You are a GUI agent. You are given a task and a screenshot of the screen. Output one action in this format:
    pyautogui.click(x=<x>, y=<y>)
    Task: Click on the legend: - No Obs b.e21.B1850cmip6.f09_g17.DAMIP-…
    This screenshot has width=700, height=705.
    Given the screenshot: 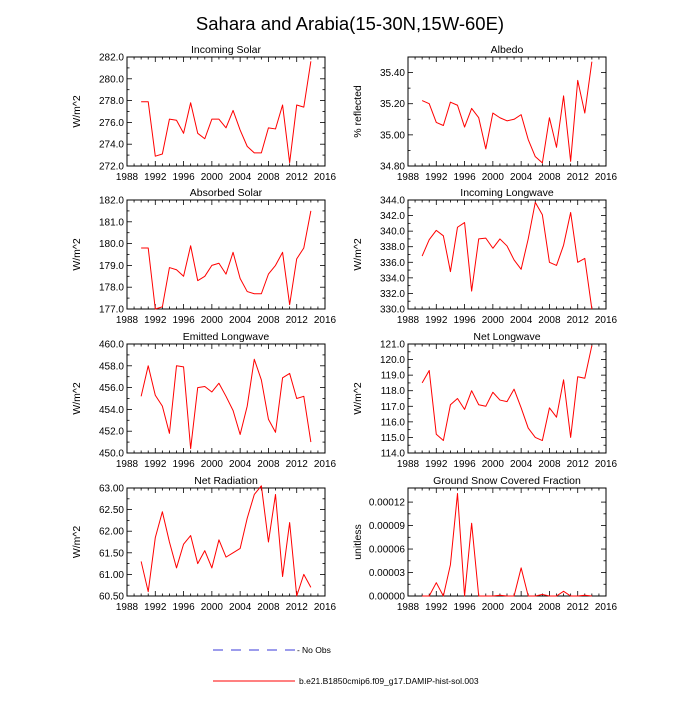 What is the action you would take?
    pyautogui.click(x=346, y=665)
    